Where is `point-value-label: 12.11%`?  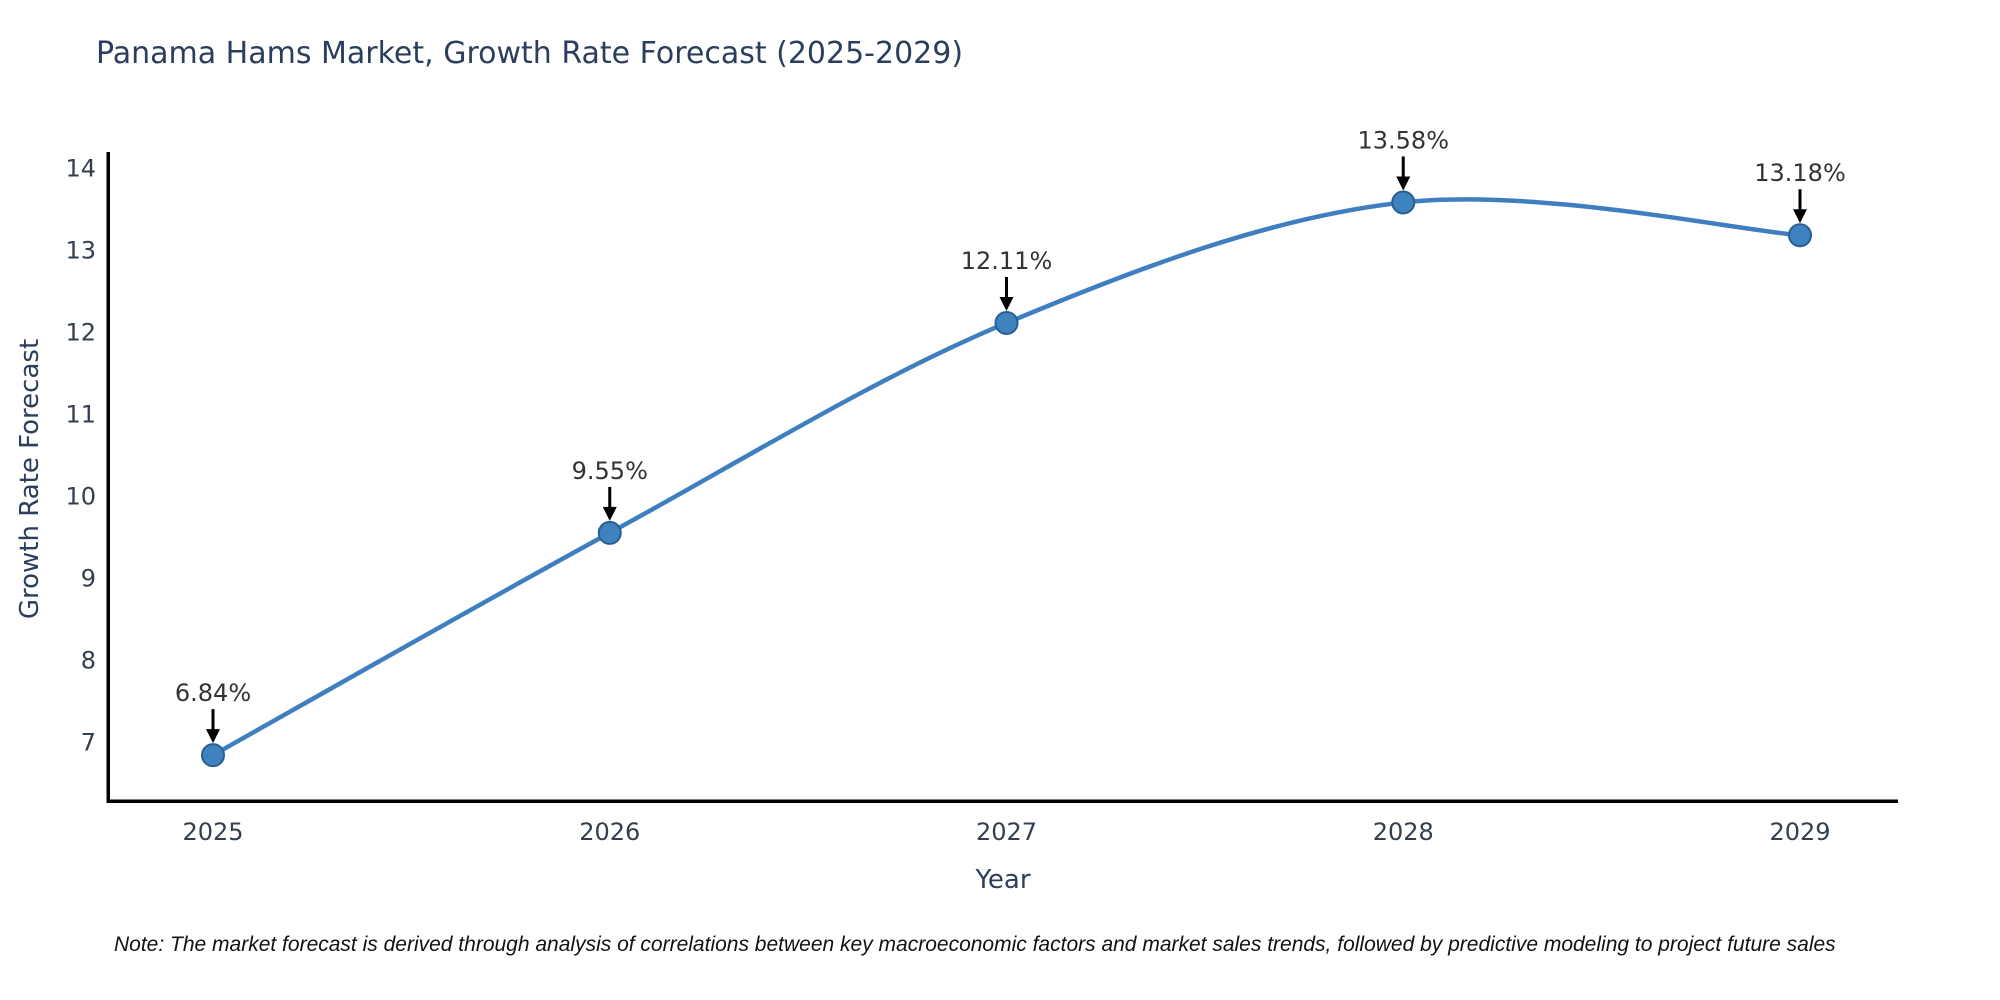 point-value-label: 12.11% is located at coordinates (1007, 261).